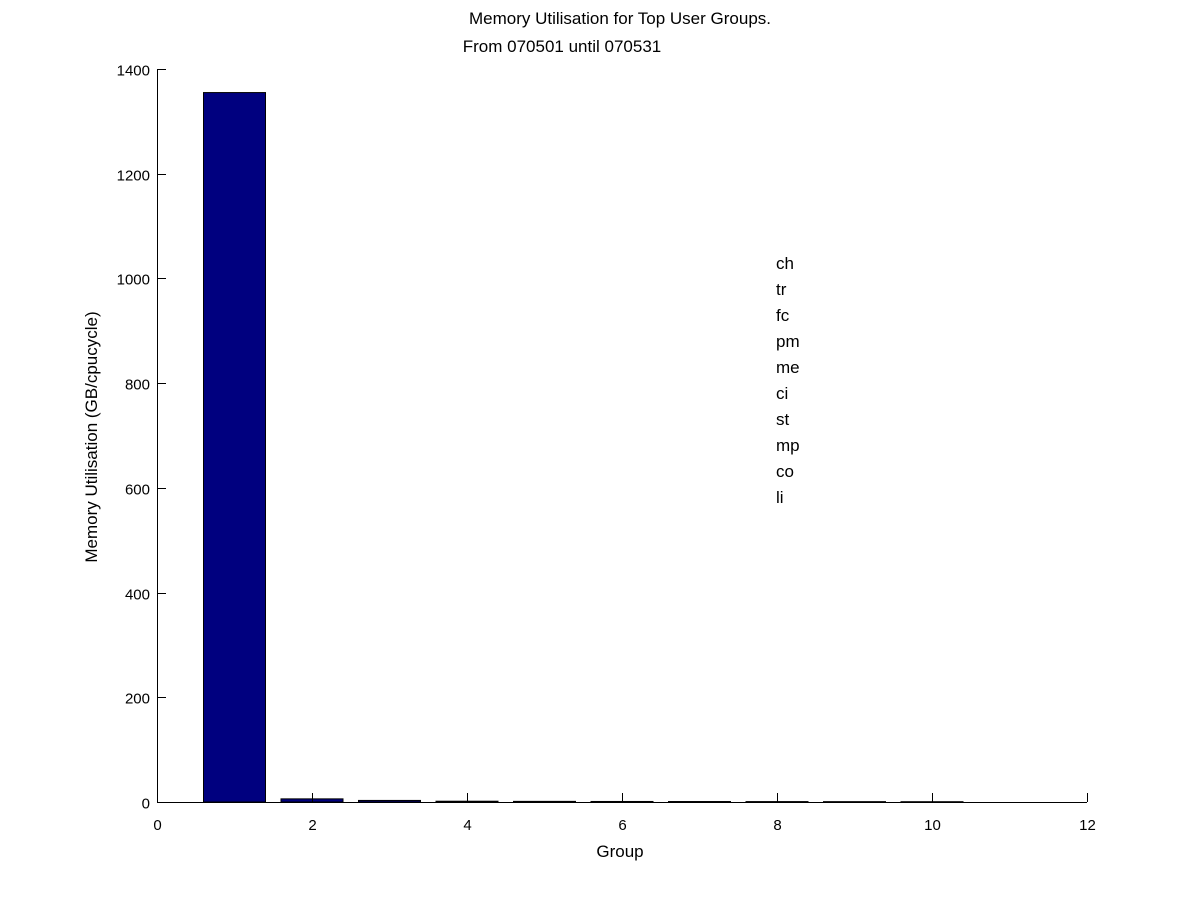 This screenshot has height=901, width=1201. Describe the element at coordinates (137, 595) in the screenshot. I see `y-tick-label: 400` at that location.